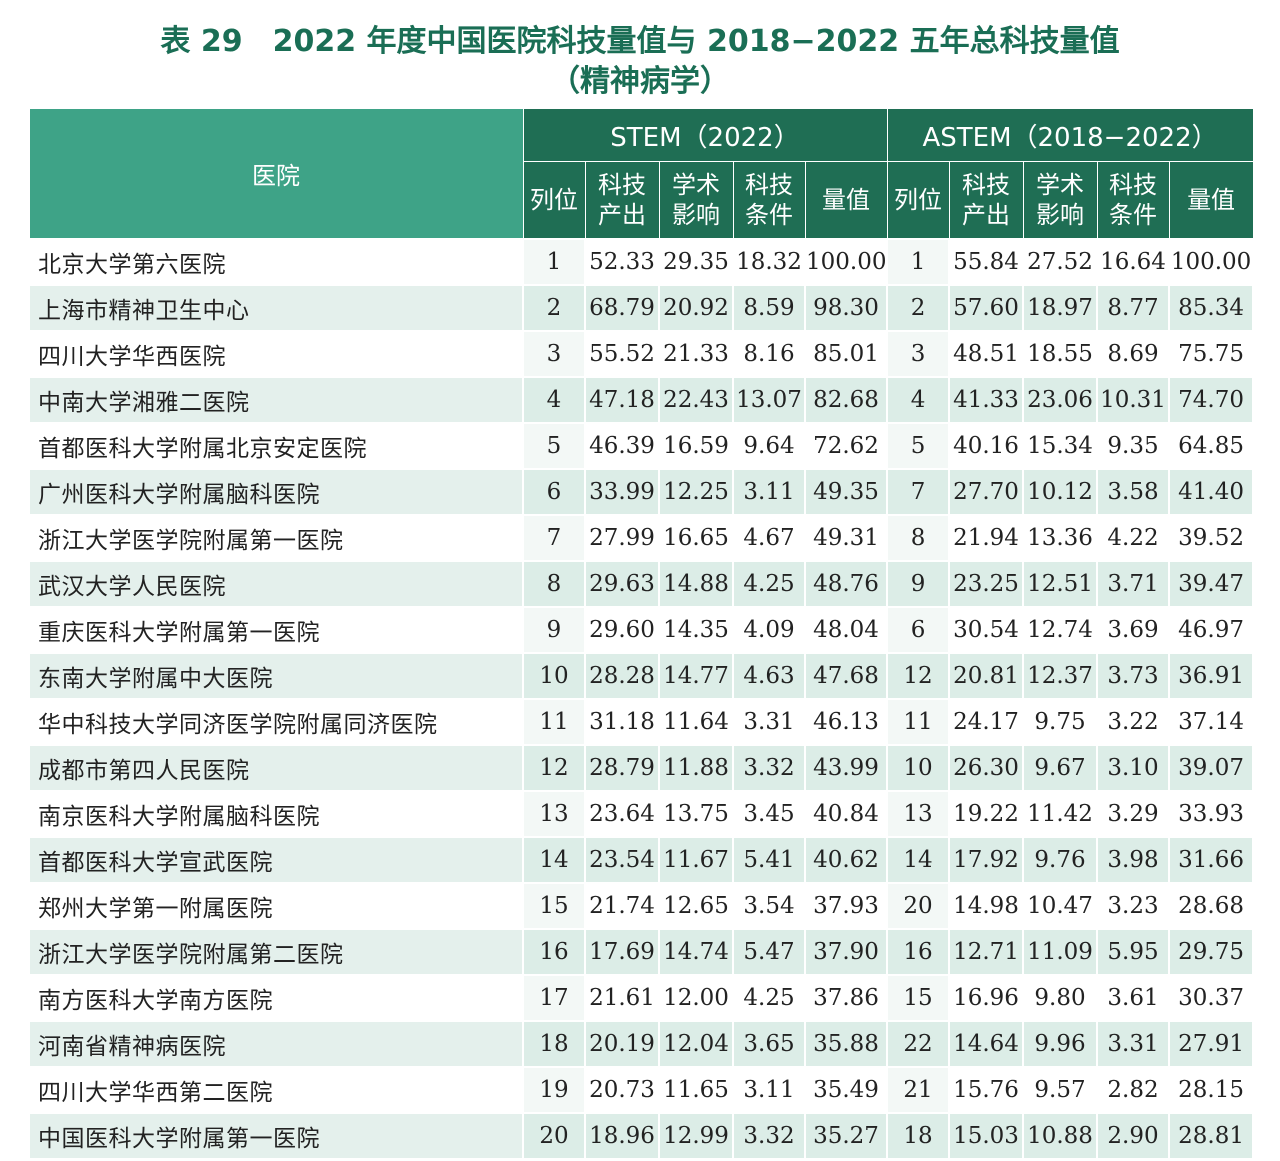 This screenshot has width=1280, height=1161. What do you see at coordinates (1211, 262) in the screenshot?
I see `astem-cell: 100.00` at bounding box center [1211, 262].